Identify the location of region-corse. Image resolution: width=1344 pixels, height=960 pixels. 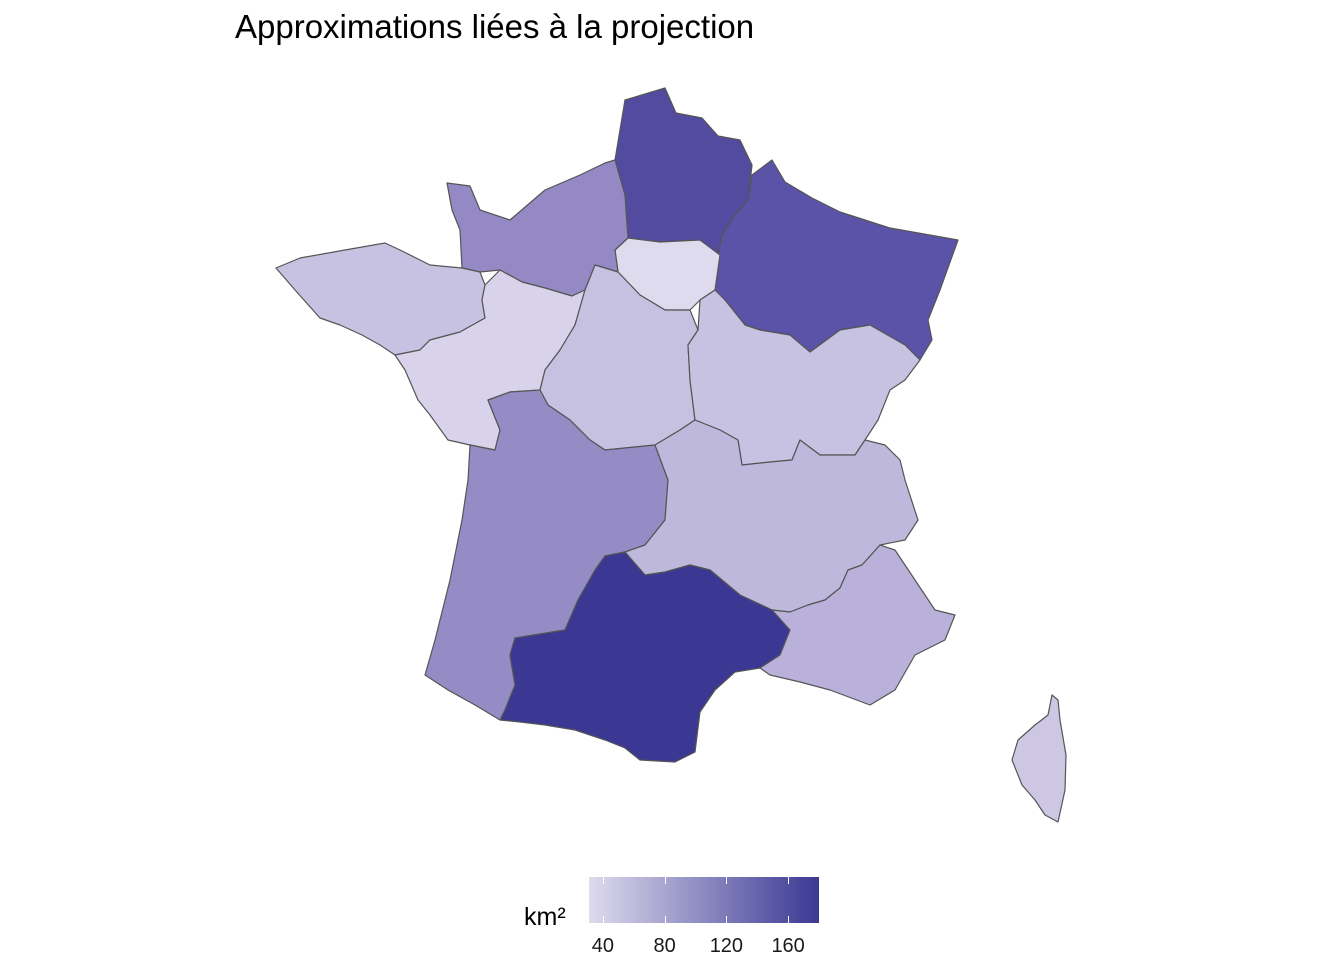
(1039, 758).